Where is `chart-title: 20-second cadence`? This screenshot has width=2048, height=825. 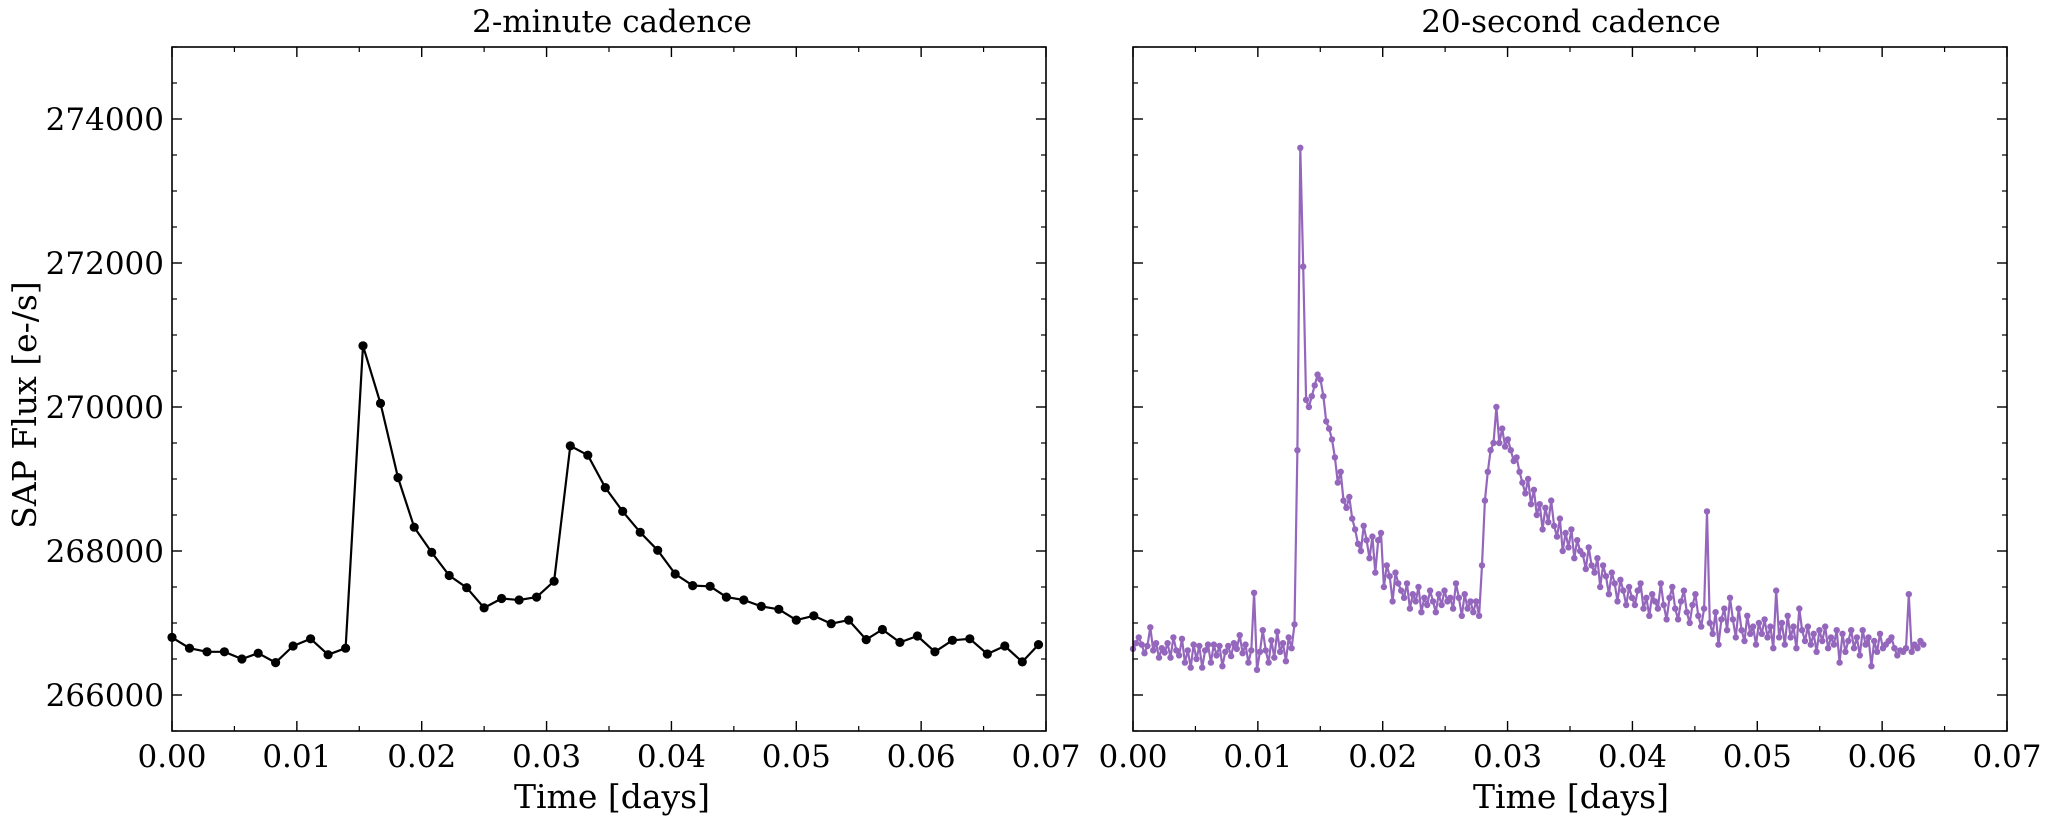
chart-title: 20-second cadence is located at coordinates (1571, 22).